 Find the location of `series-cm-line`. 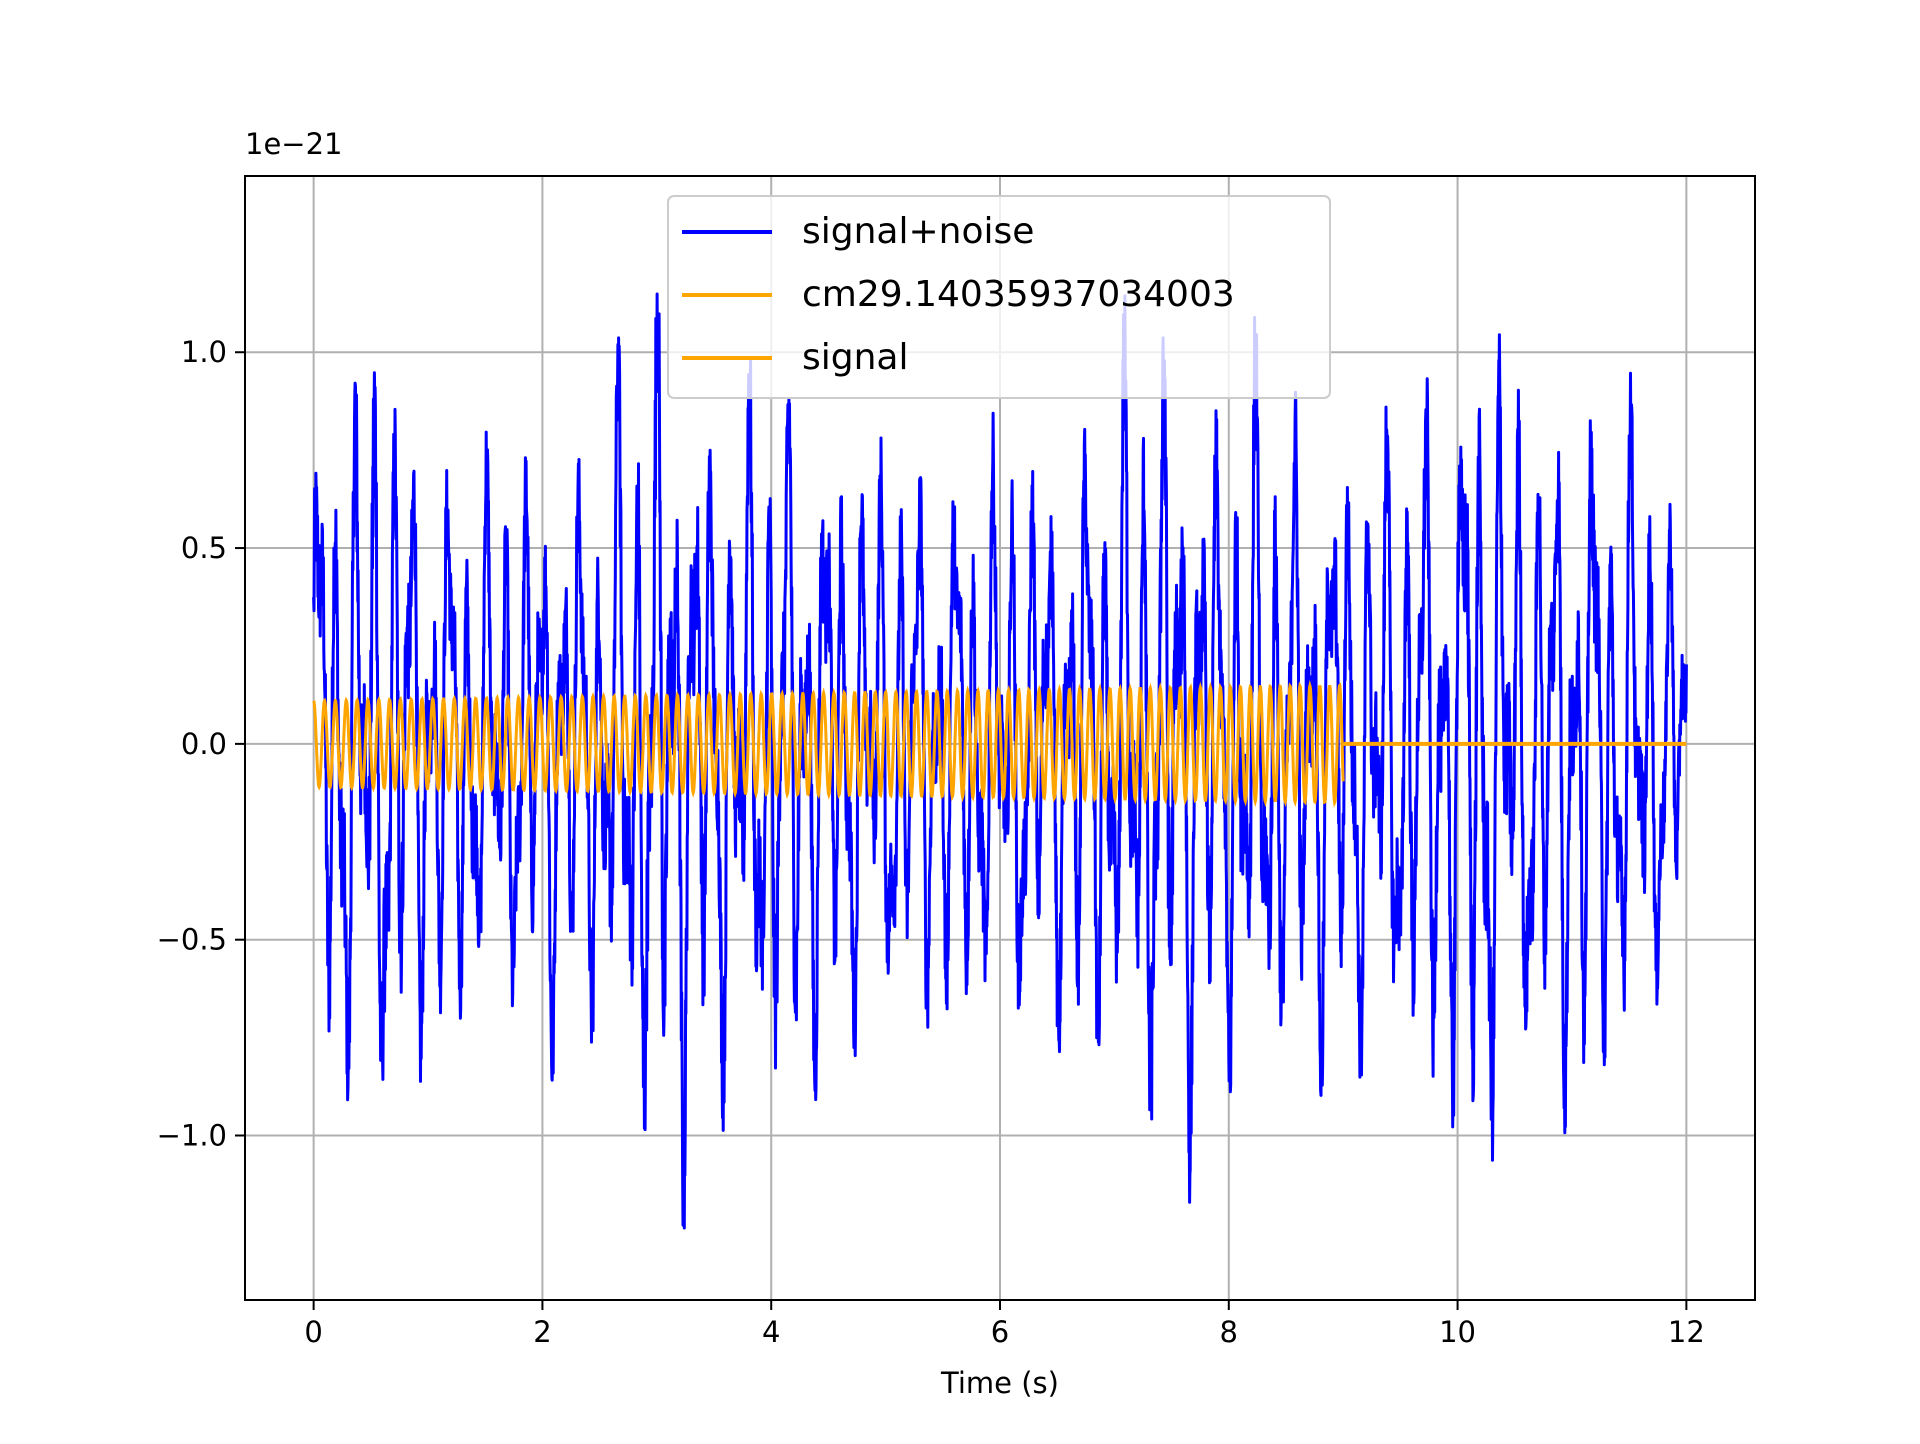

series-cm-line is located at coordinates (828, 743).